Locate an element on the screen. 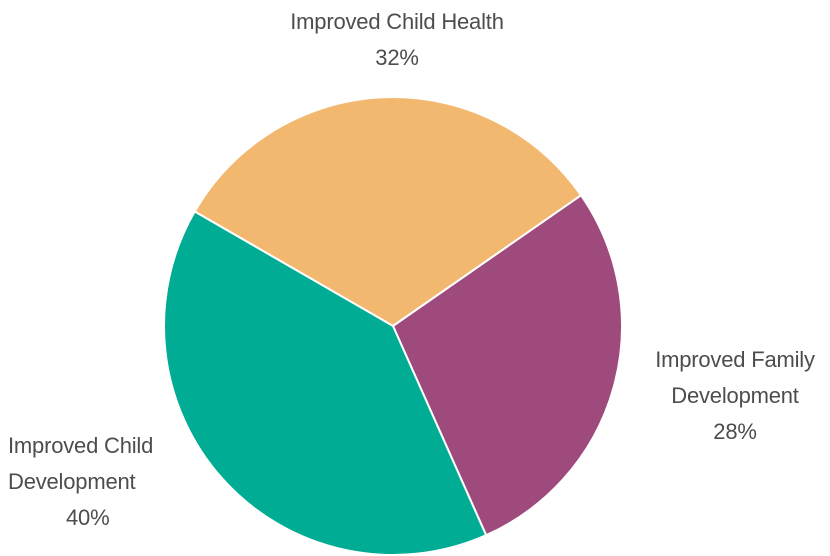  value-label: 40% is located at coordinates (88, 517).